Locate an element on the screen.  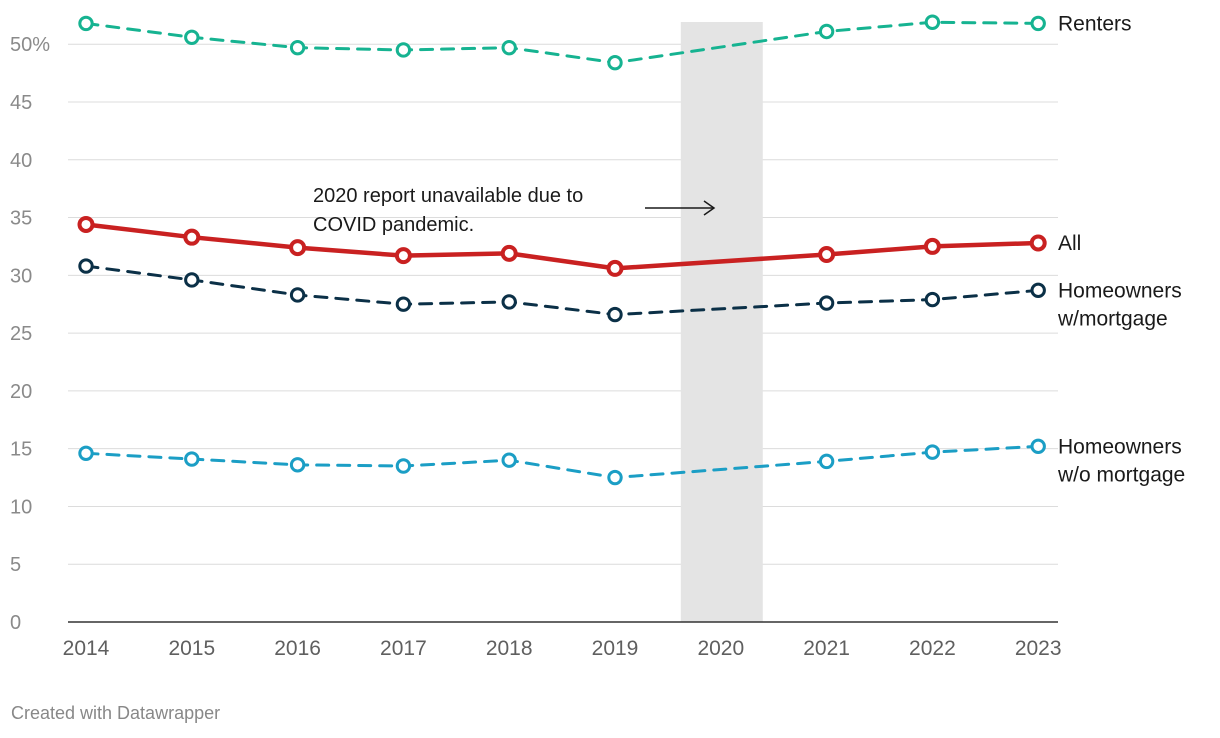
annotation-arrow-head is located at coordinates (709, 208).